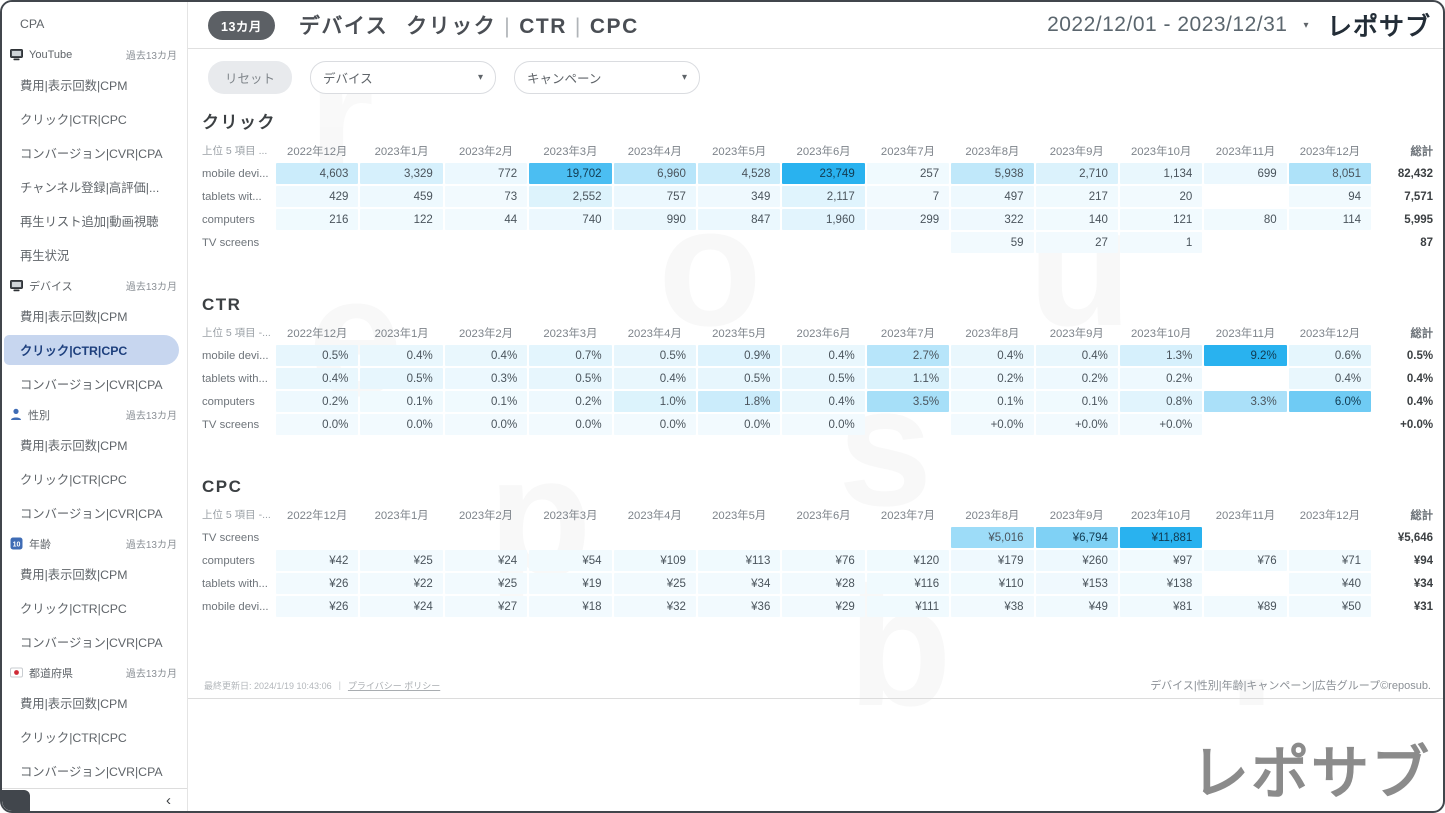 Image resolution: width=1445 pixels, height=813 pixels. Describe the element at coordinates (607, 77) in the screenshot. I see `campaign-filter-dropdown: キャンペーン ▾` at that location.